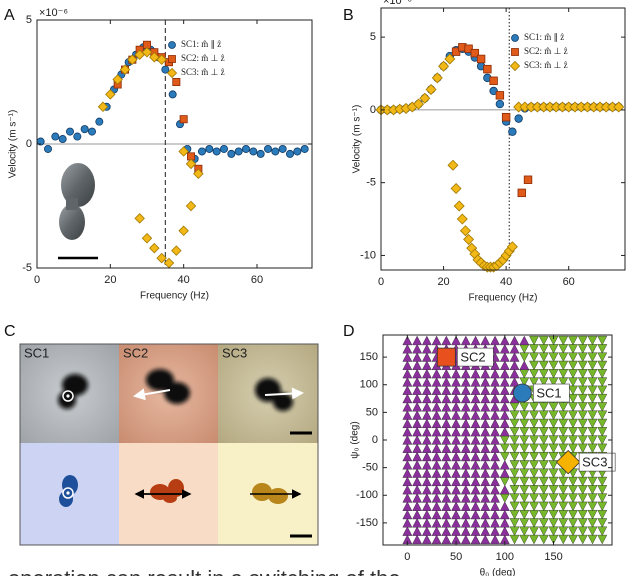 The height and width of the screenshot is (576, 628). Describe the element at coordinates (53, 13) in the screenshot. I see `axis-multiplier: ×10⁻⁶` at that location.